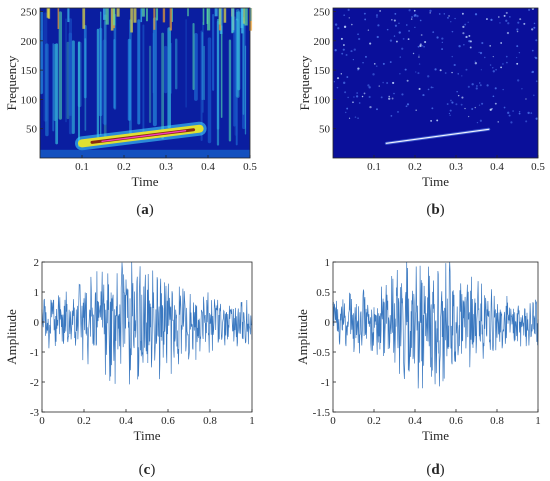 This screenshot has height=481, width=550. I want to click on panel-a-y-ticks: 50 100 150 200 250, so click(32, 71).